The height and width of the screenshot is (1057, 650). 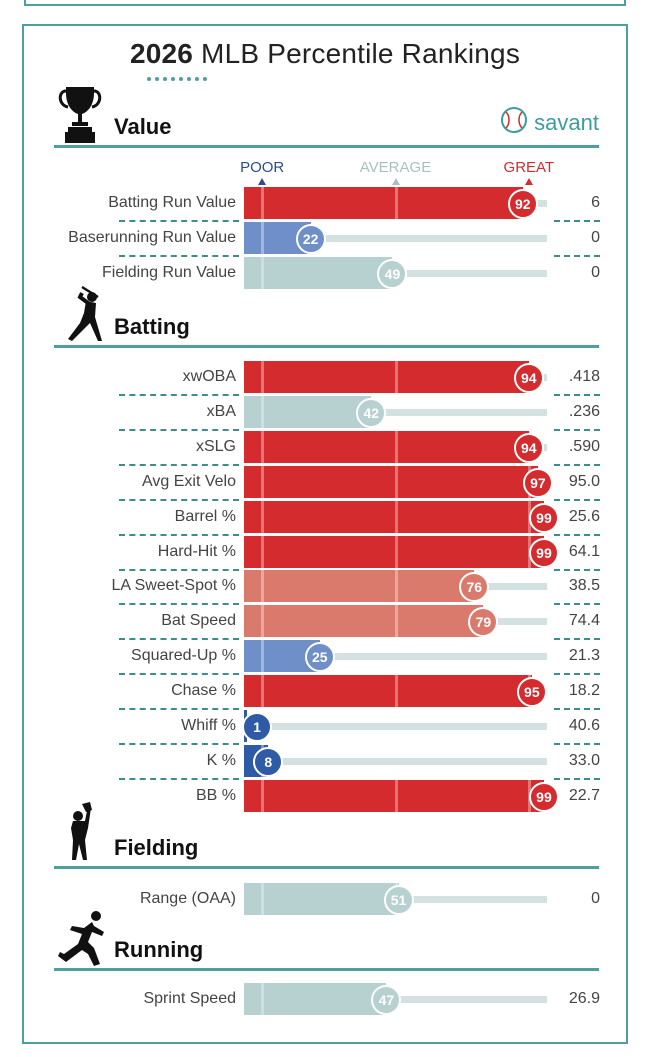 I want to click on metric-value: 38.5, so click(x=584, y=586).